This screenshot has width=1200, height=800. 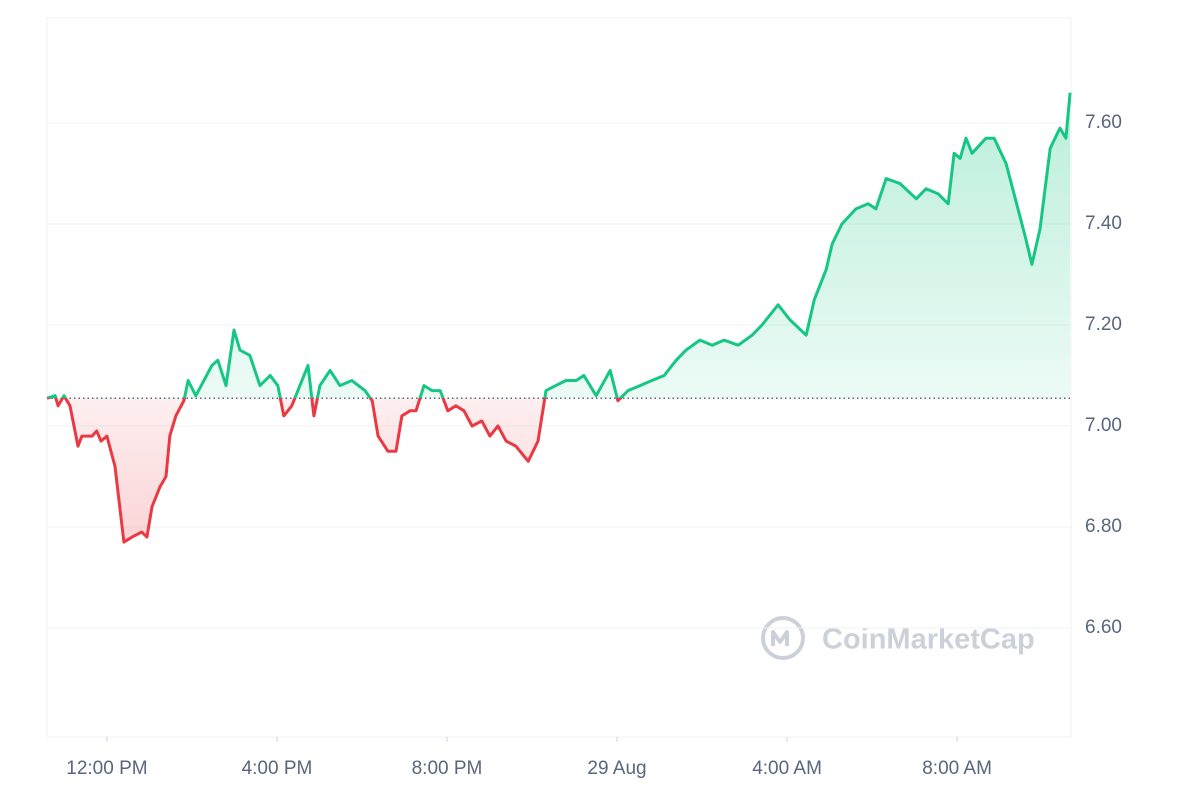 What do you see at coordinates (447, 768) in the screenshot?
I see `x-tick-label: 8:00 PM` at bounding box center [447, 768].